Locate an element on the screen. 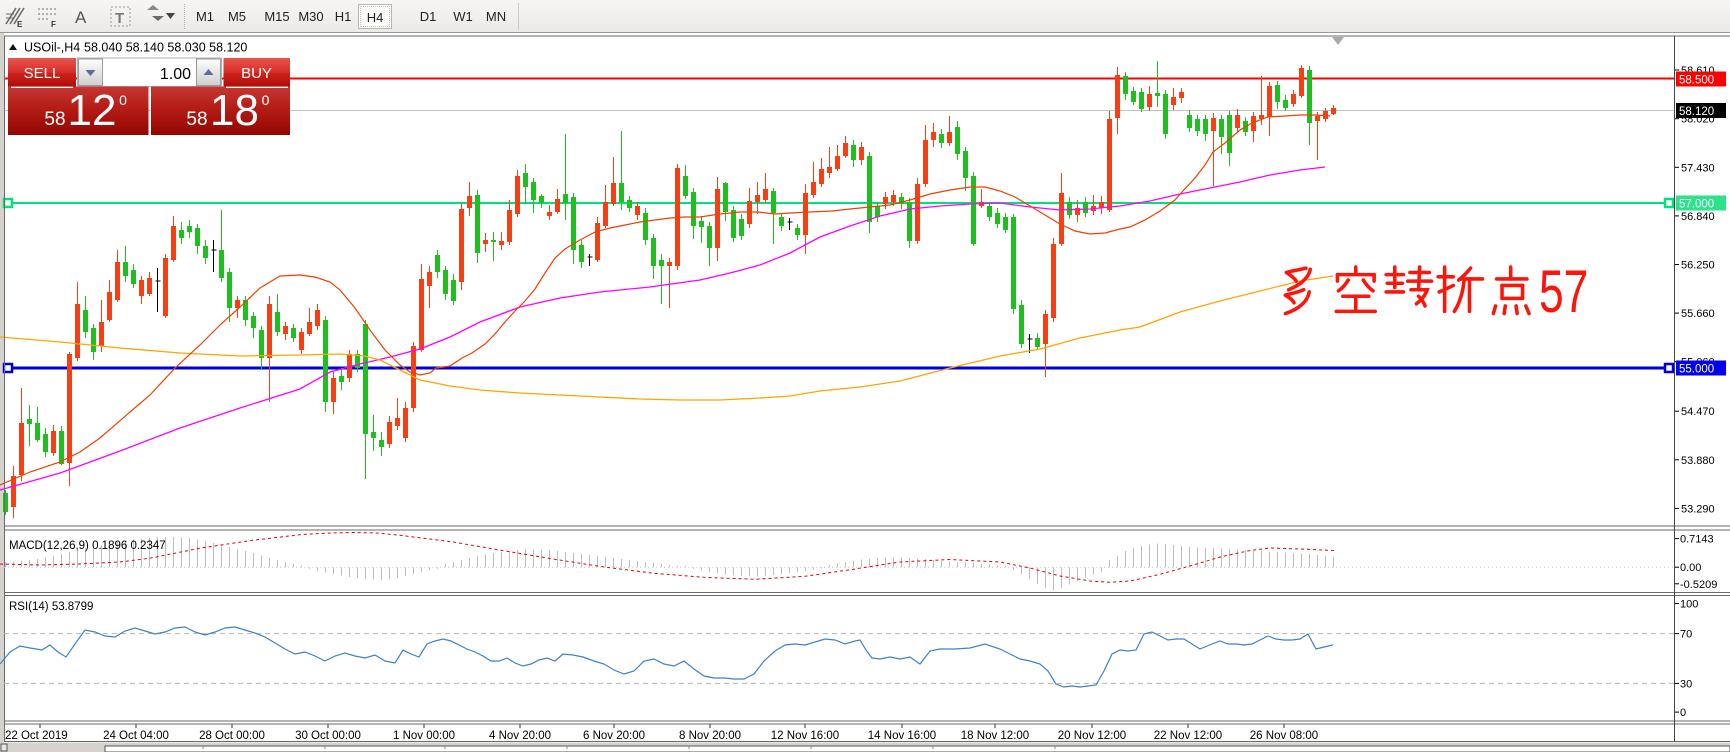 This screenshot has width=1730, height=752. svg-text: 70 is located at coordinates (1686, 635).